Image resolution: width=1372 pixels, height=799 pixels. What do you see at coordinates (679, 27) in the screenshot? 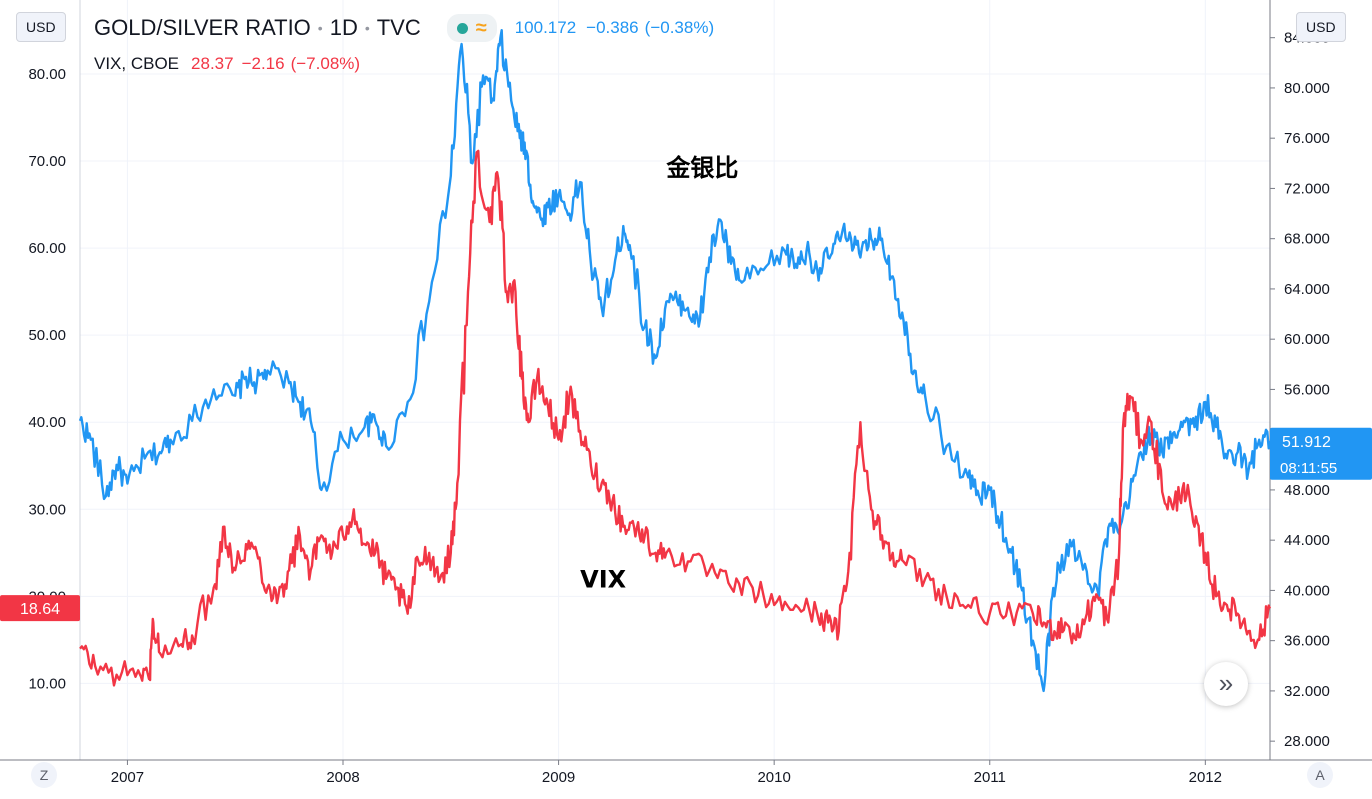
I see `gsr-change-pct: (−0.38%)` at bounding box center [679, 27].